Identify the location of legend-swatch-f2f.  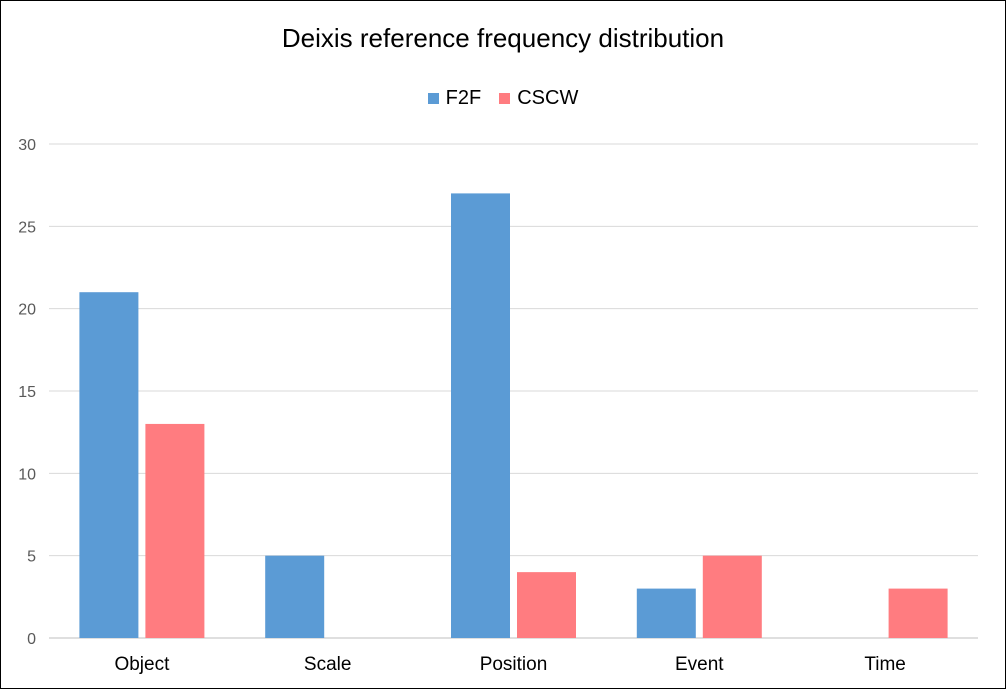
(433, 98).